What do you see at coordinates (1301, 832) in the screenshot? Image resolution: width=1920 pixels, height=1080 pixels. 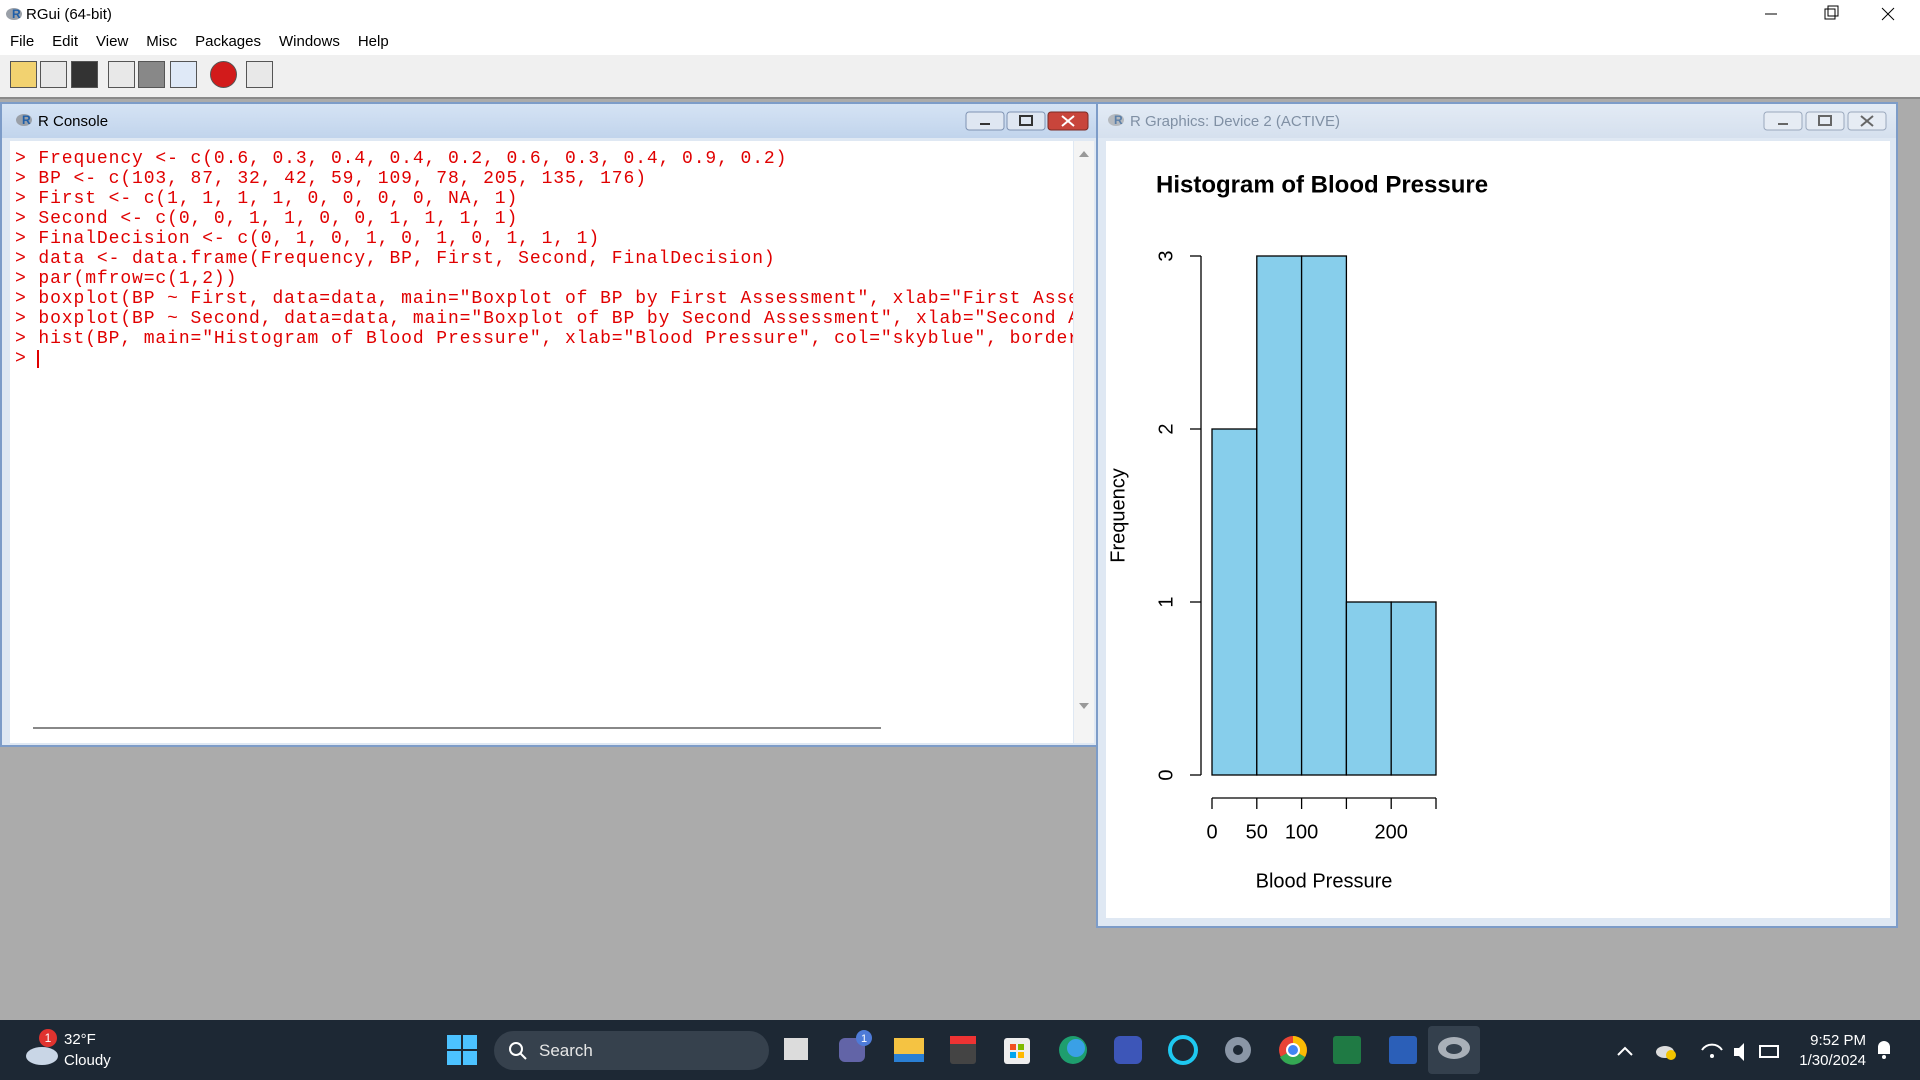 I see `x-tick-label: 100` at bounding box center [1301, 832].